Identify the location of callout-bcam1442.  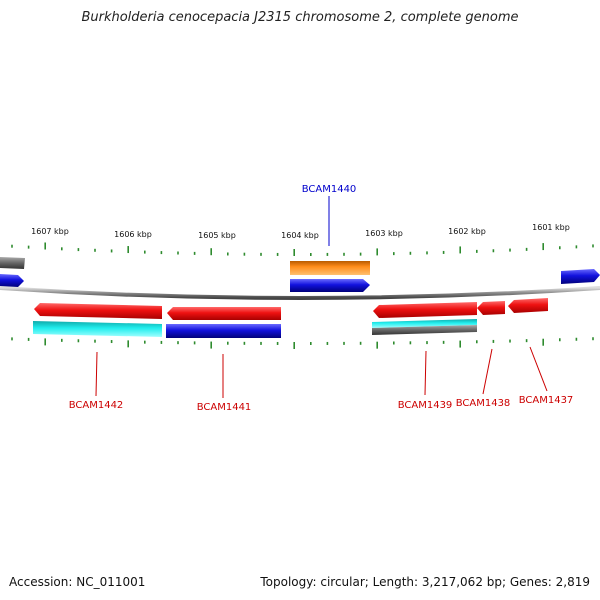
(96, 374).